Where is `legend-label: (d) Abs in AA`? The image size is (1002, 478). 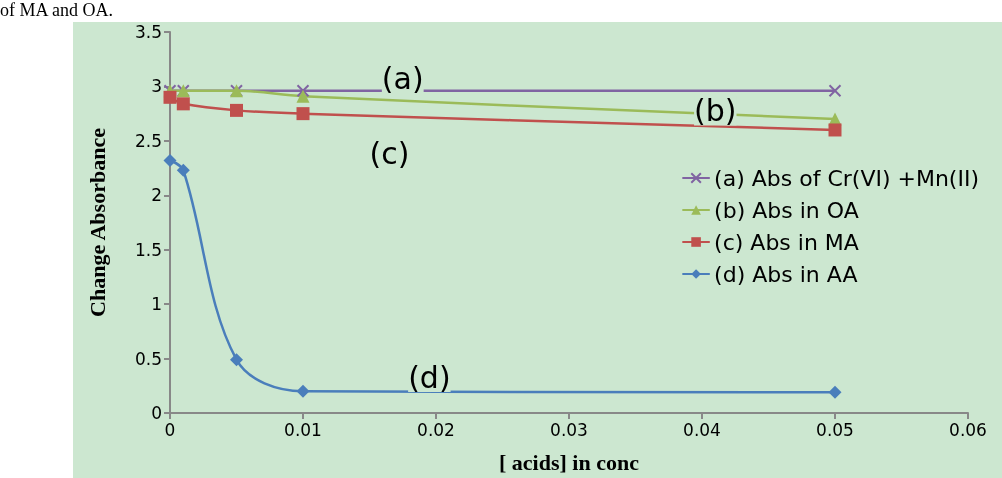
legend-label: (d) Abs in AA is located at coordinates (786, 274).